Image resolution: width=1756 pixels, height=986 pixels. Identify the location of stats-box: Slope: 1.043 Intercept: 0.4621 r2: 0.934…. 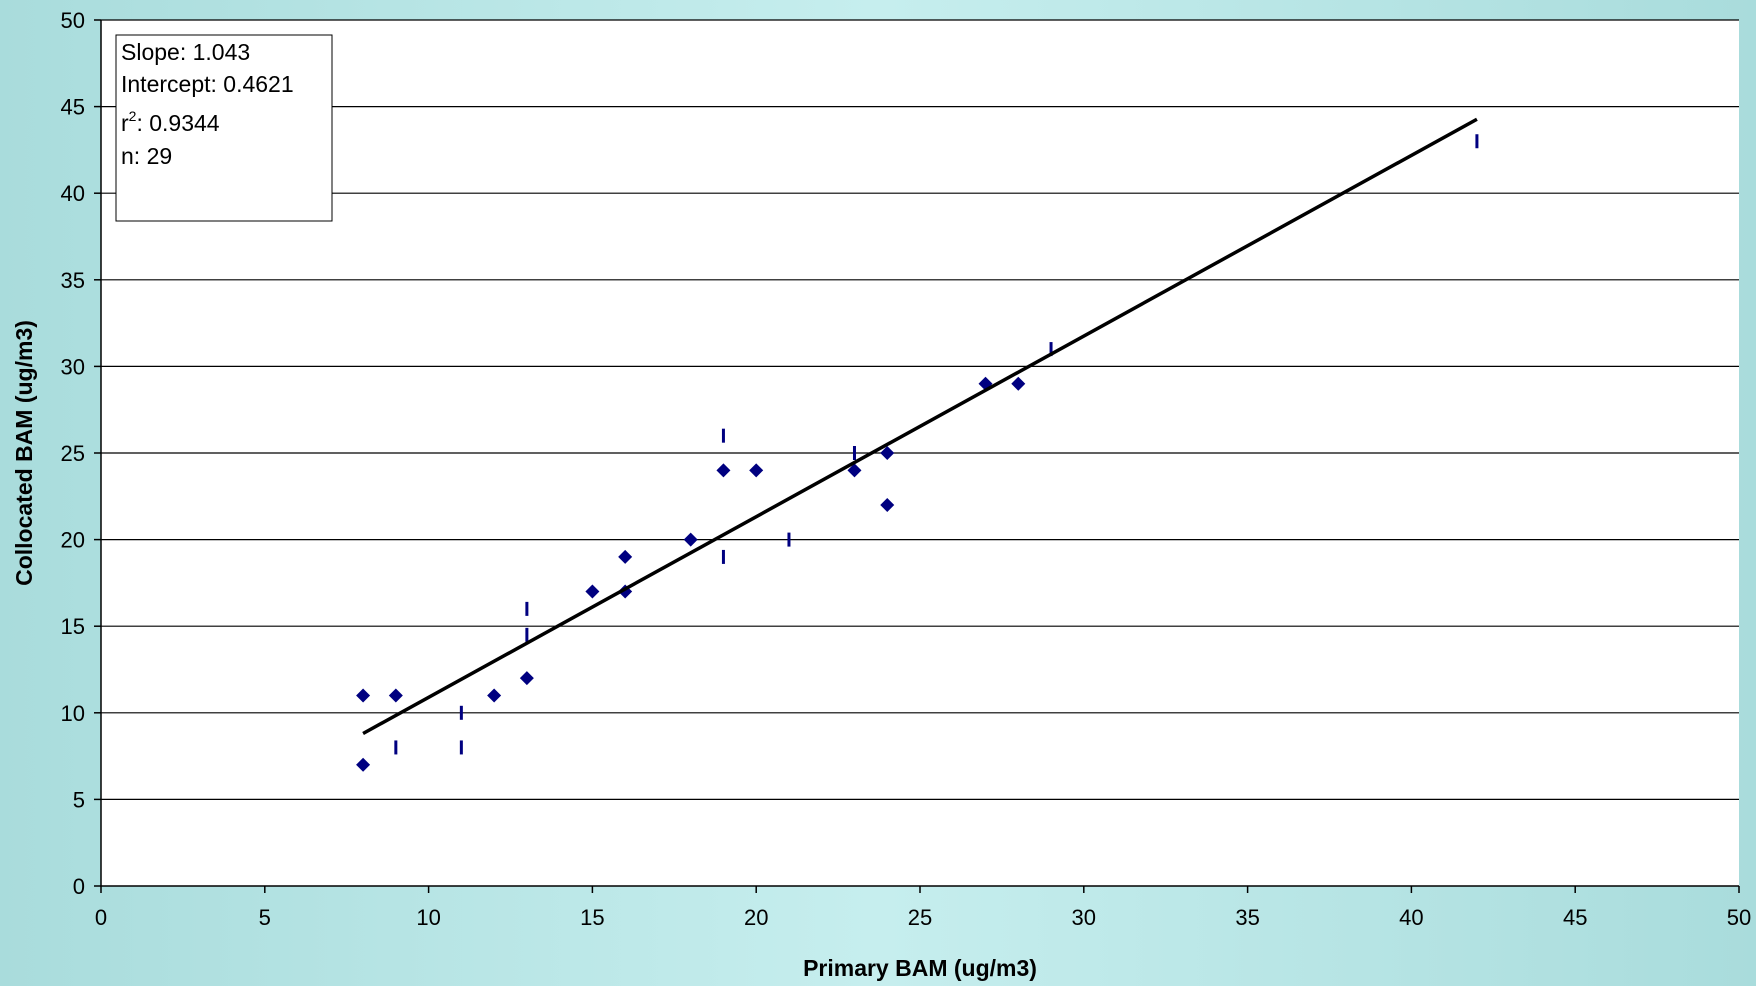
(224, 128).